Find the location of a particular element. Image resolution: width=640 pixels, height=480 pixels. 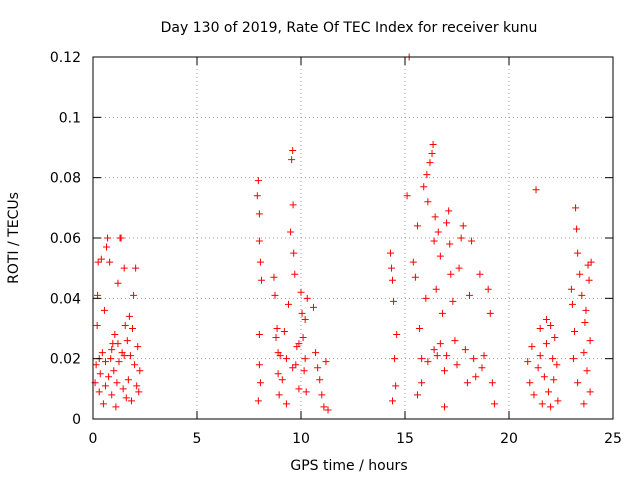

x-tick-label: 15 is located at coordinates (405, 439).